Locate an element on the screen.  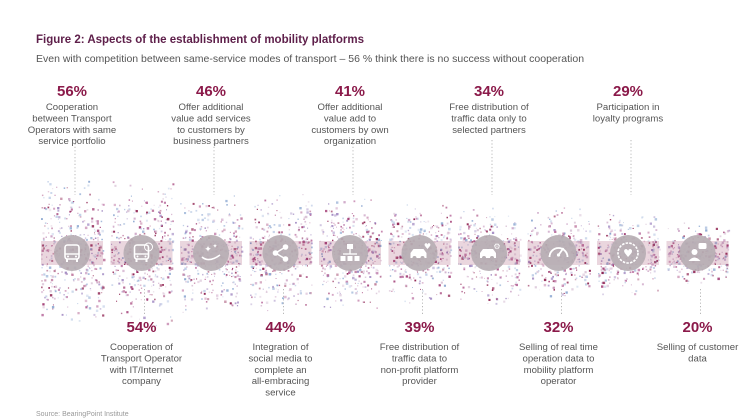
category-label-3: value add services is located at coordinates (211, 118).